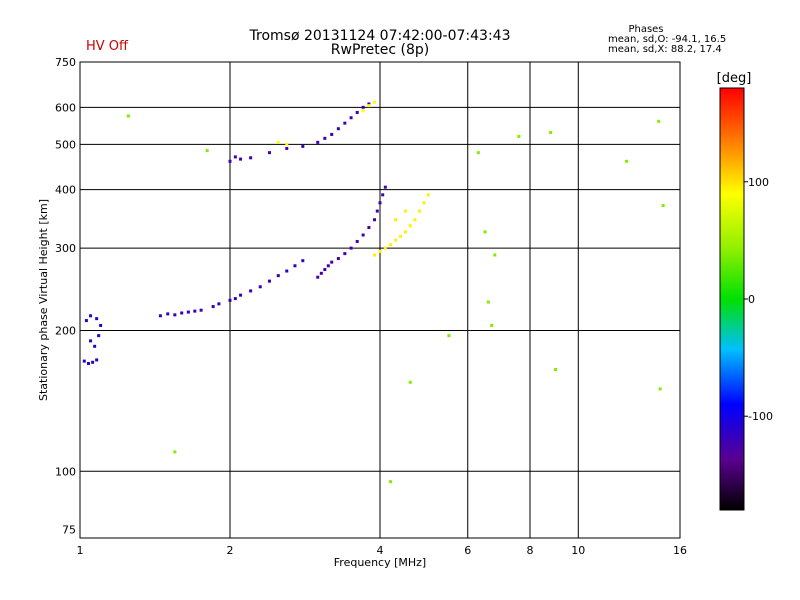  Describe the element at coordinates (380, 50) in the screenshot. I see `chart-subtitle: RwPretec (8p)` at that location.